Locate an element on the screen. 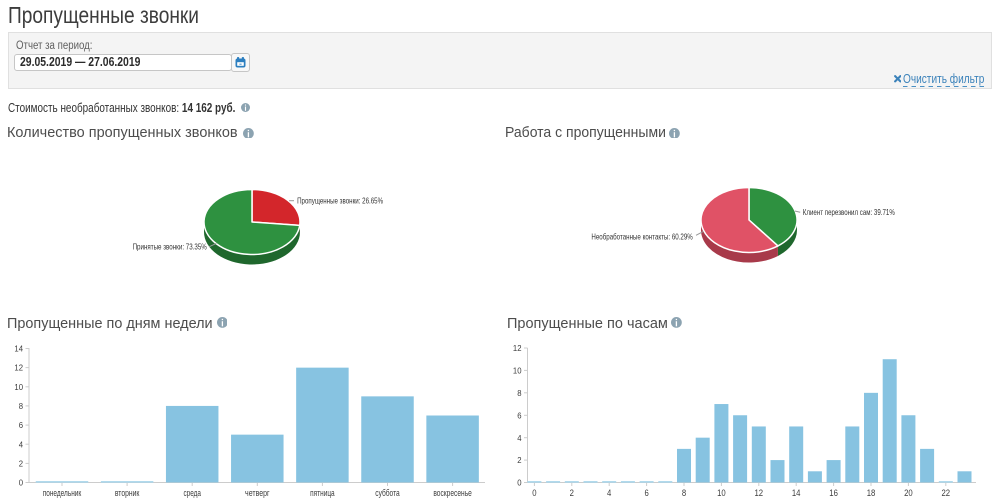  svg-text: 20 is located at coordinates (908, 493).